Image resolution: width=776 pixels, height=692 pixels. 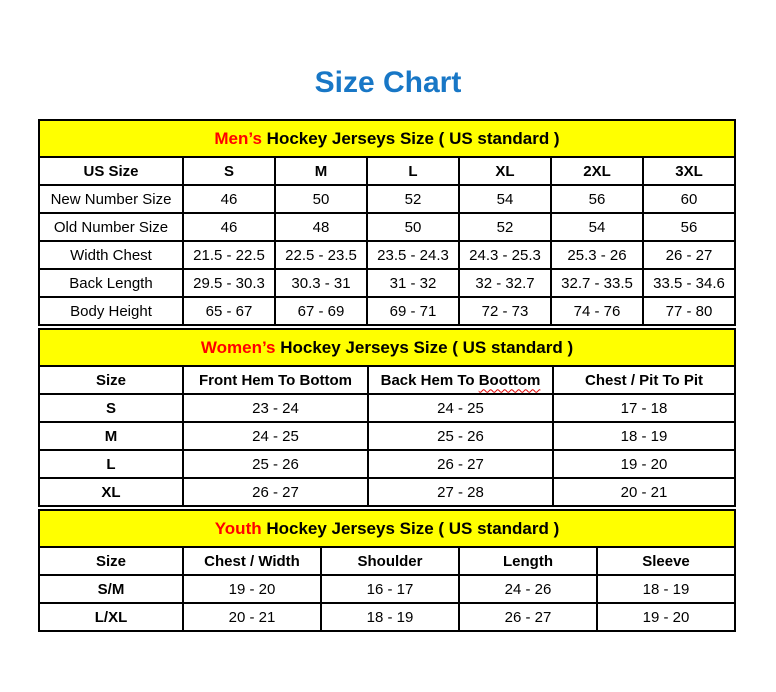 I want to click on size-cell: 29.5 - 30.3, so click(x=229, y=283).